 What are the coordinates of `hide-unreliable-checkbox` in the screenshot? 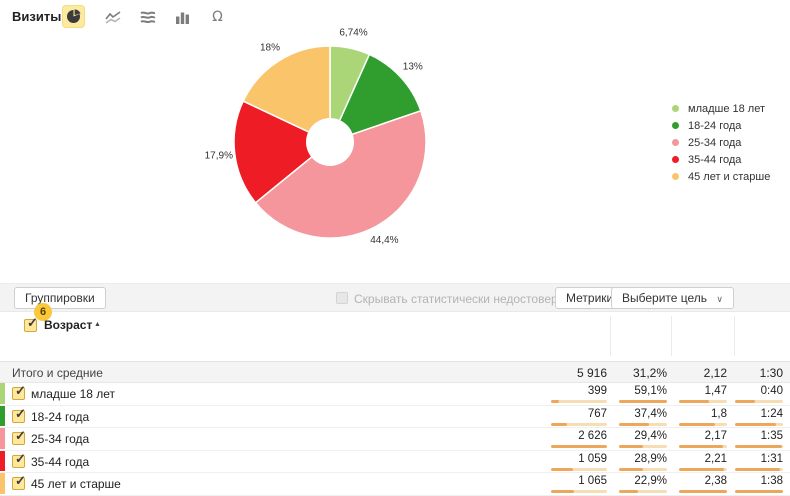 It's located at (342, 298).